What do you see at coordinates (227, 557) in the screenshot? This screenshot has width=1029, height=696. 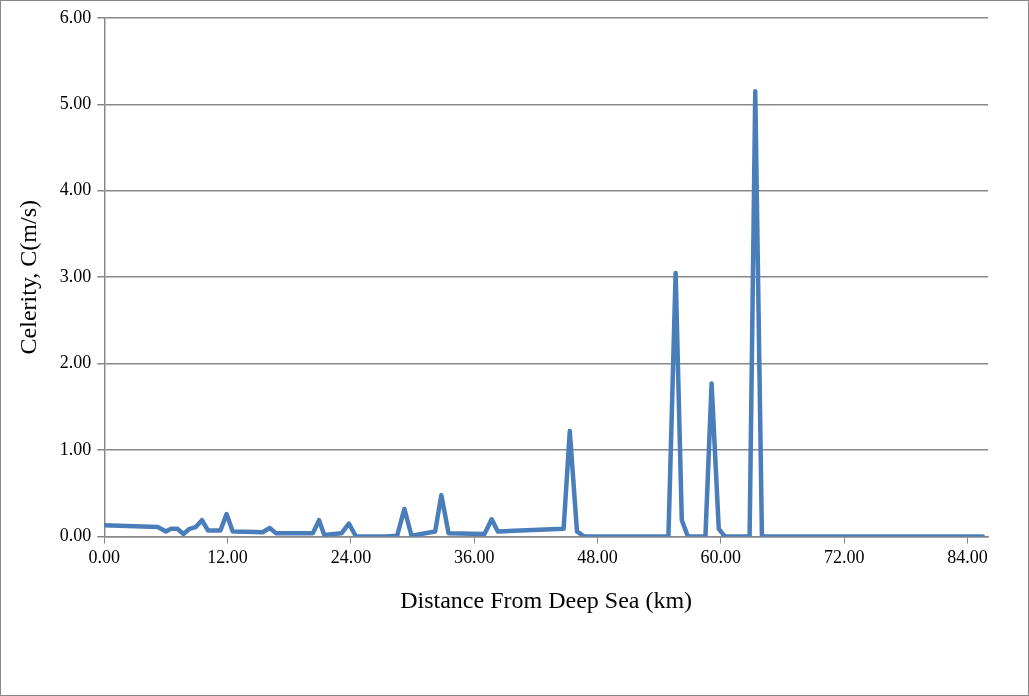 I see `x-tick-label: 12.00` at bounding box center [227, 557].